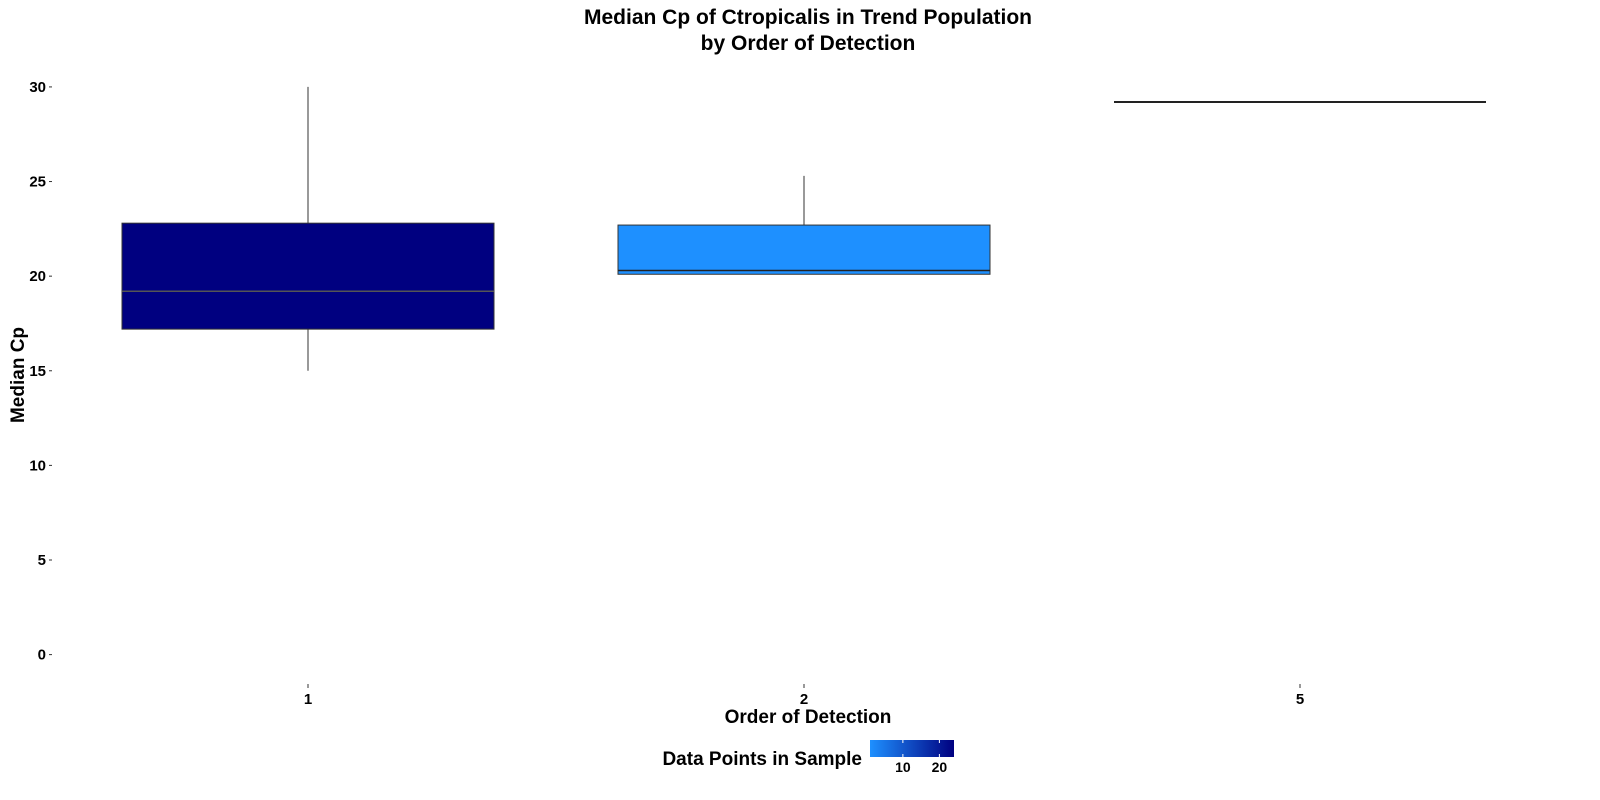 This screenshot has width=1600, height=800. What do you see at coordinates (37, 276) in the screenshot?
I see `y-tick-label: 20` at bounding box center [37, 276].